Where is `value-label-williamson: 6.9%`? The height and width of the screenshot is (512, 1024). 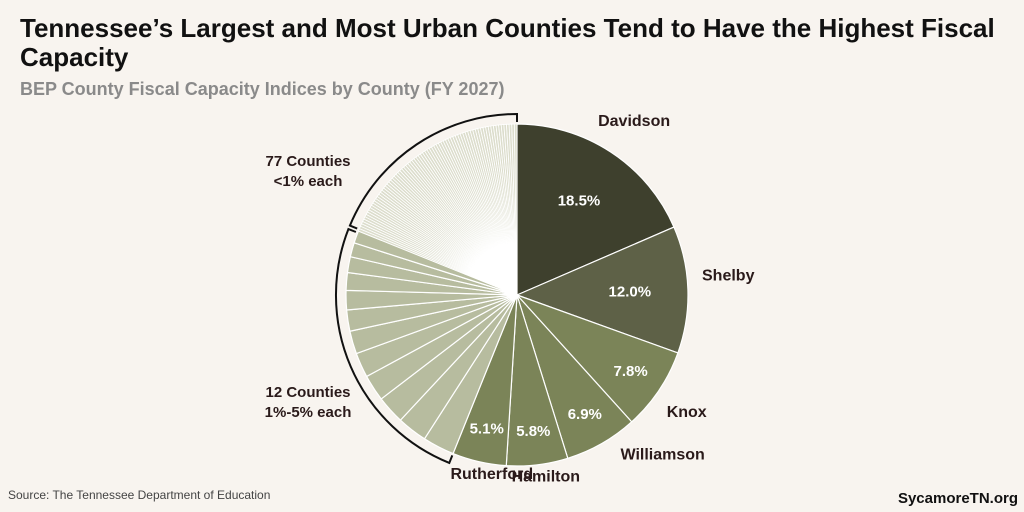 value-label-williamson: 6.9% is located at coordinates (585, 414).